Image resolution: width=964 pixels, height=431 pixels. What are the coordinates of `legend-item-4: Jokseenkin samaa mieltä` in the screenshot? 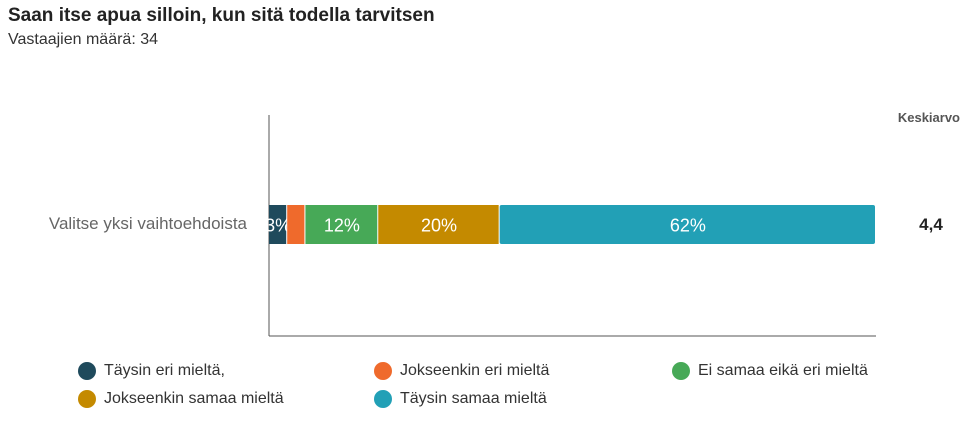 It's located at (181, 399).